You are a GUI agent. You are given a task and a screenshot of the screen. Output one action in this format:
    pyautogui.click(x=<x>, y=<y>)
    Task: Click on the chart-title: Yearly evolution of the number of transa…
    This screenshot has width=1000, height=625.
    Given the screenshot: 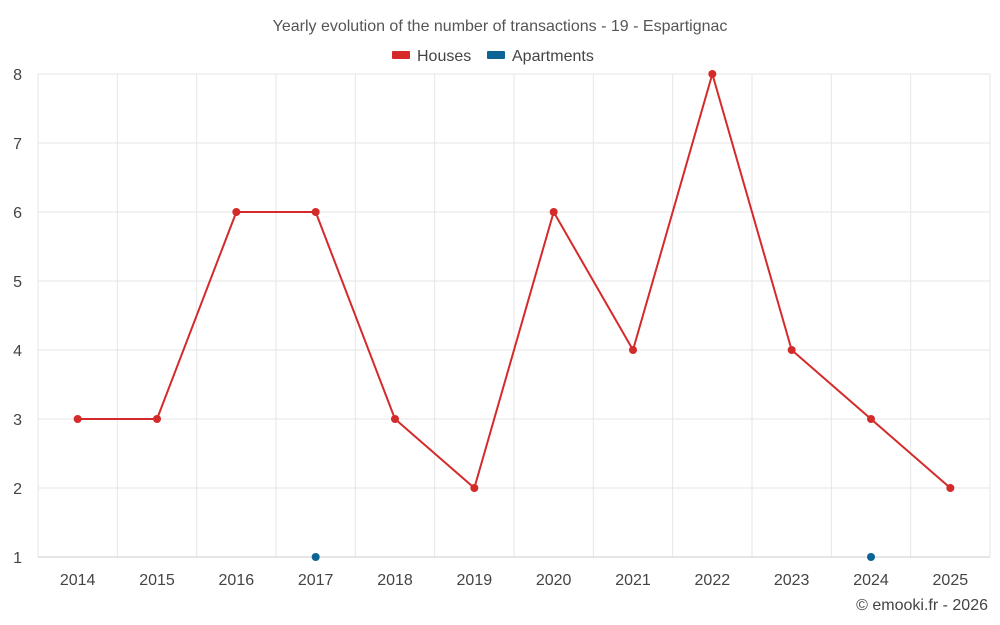 What is the action you would take?
    pyautogui.click(x=500, y=26)
    